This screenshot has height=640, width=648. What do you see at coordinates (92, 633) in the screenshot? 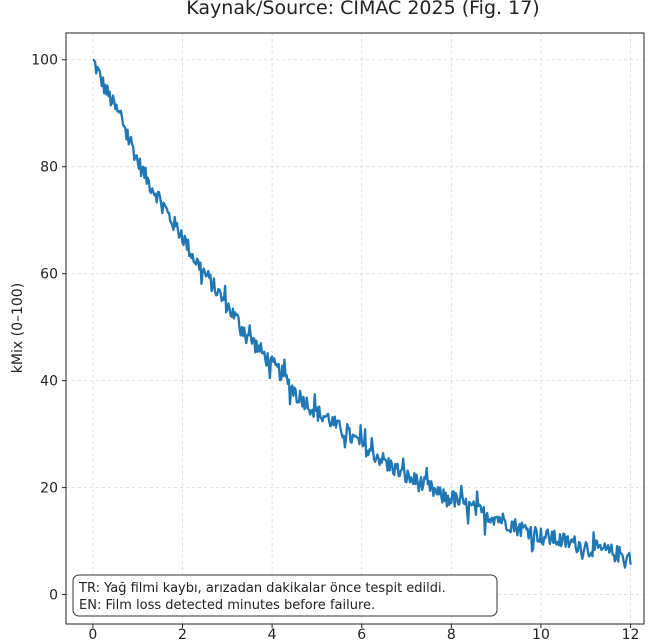
I see `x-tick-label: 0` at bounding box center [92, 633].